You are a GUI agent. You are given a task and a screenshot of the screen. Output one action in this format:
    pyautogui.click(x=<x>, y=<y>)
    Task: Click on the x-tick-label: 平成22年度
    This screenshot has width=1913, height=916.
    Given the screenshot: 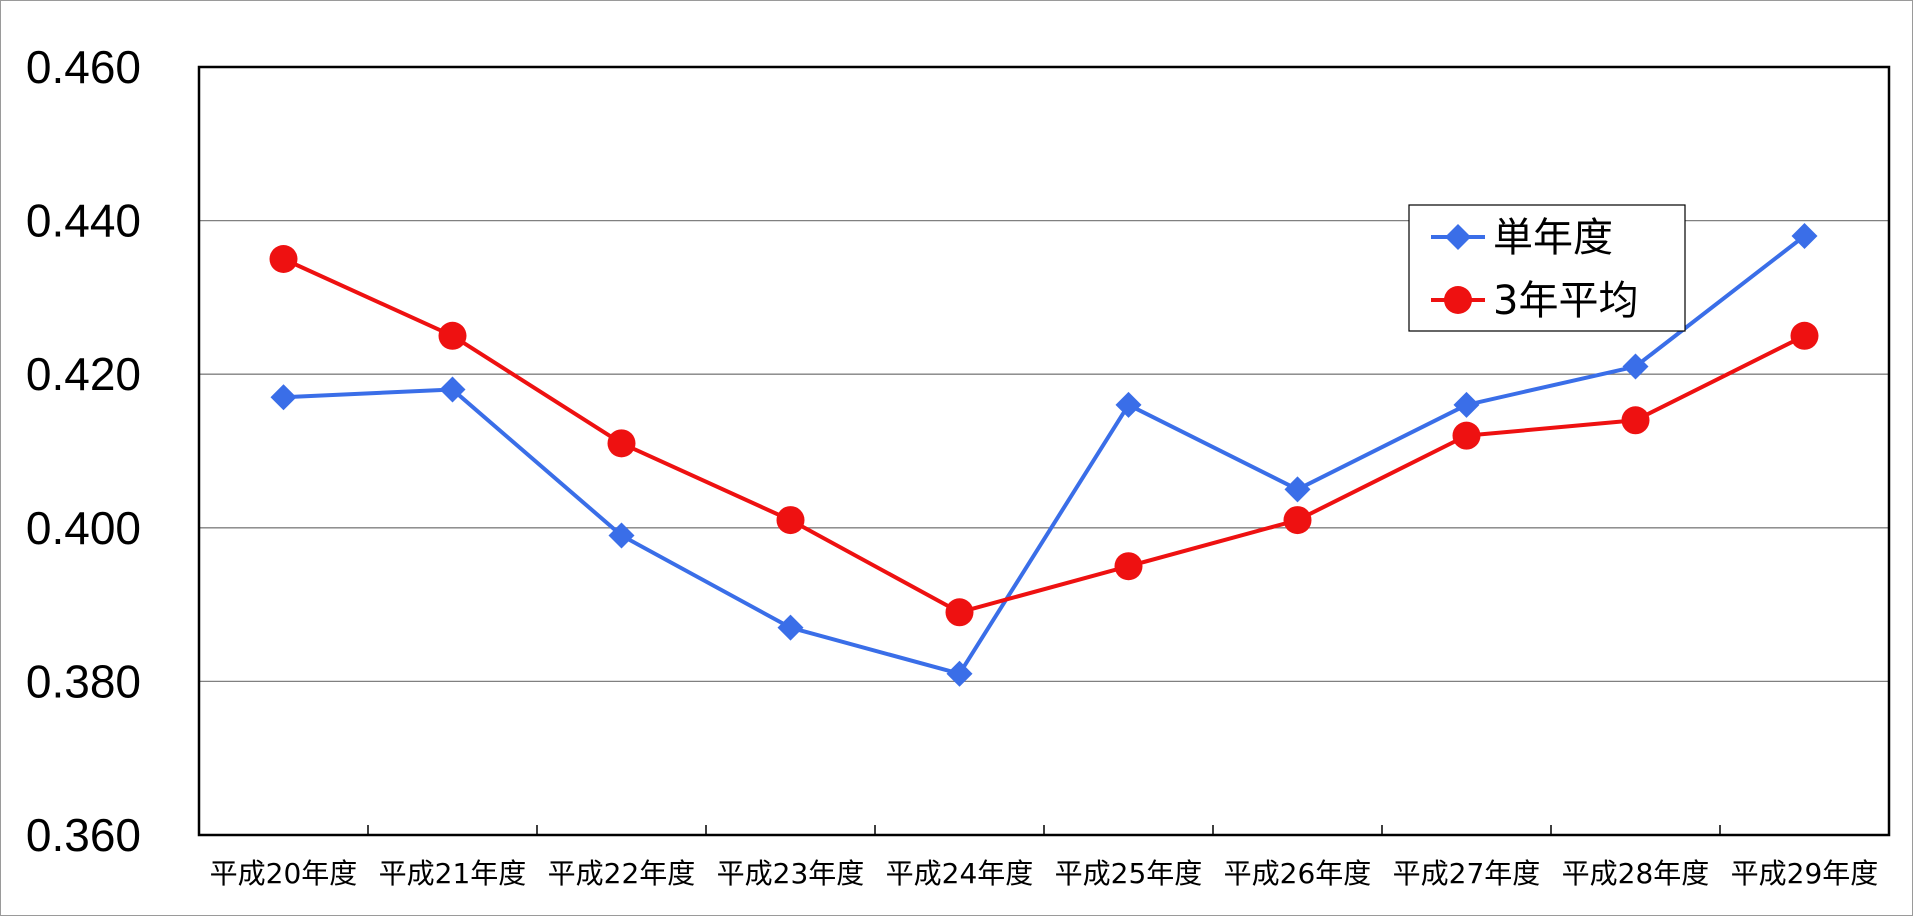 What is the action you would take?
    pyautogui.click(x=622, y=873)
    